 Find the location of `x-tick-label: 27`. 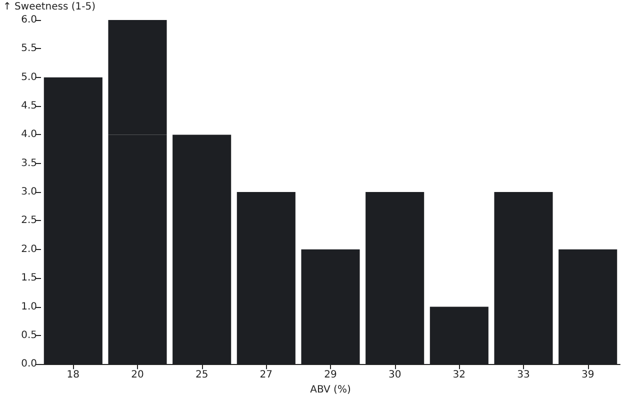

x-tick-label: 27 is located at coordinates (266, 375).